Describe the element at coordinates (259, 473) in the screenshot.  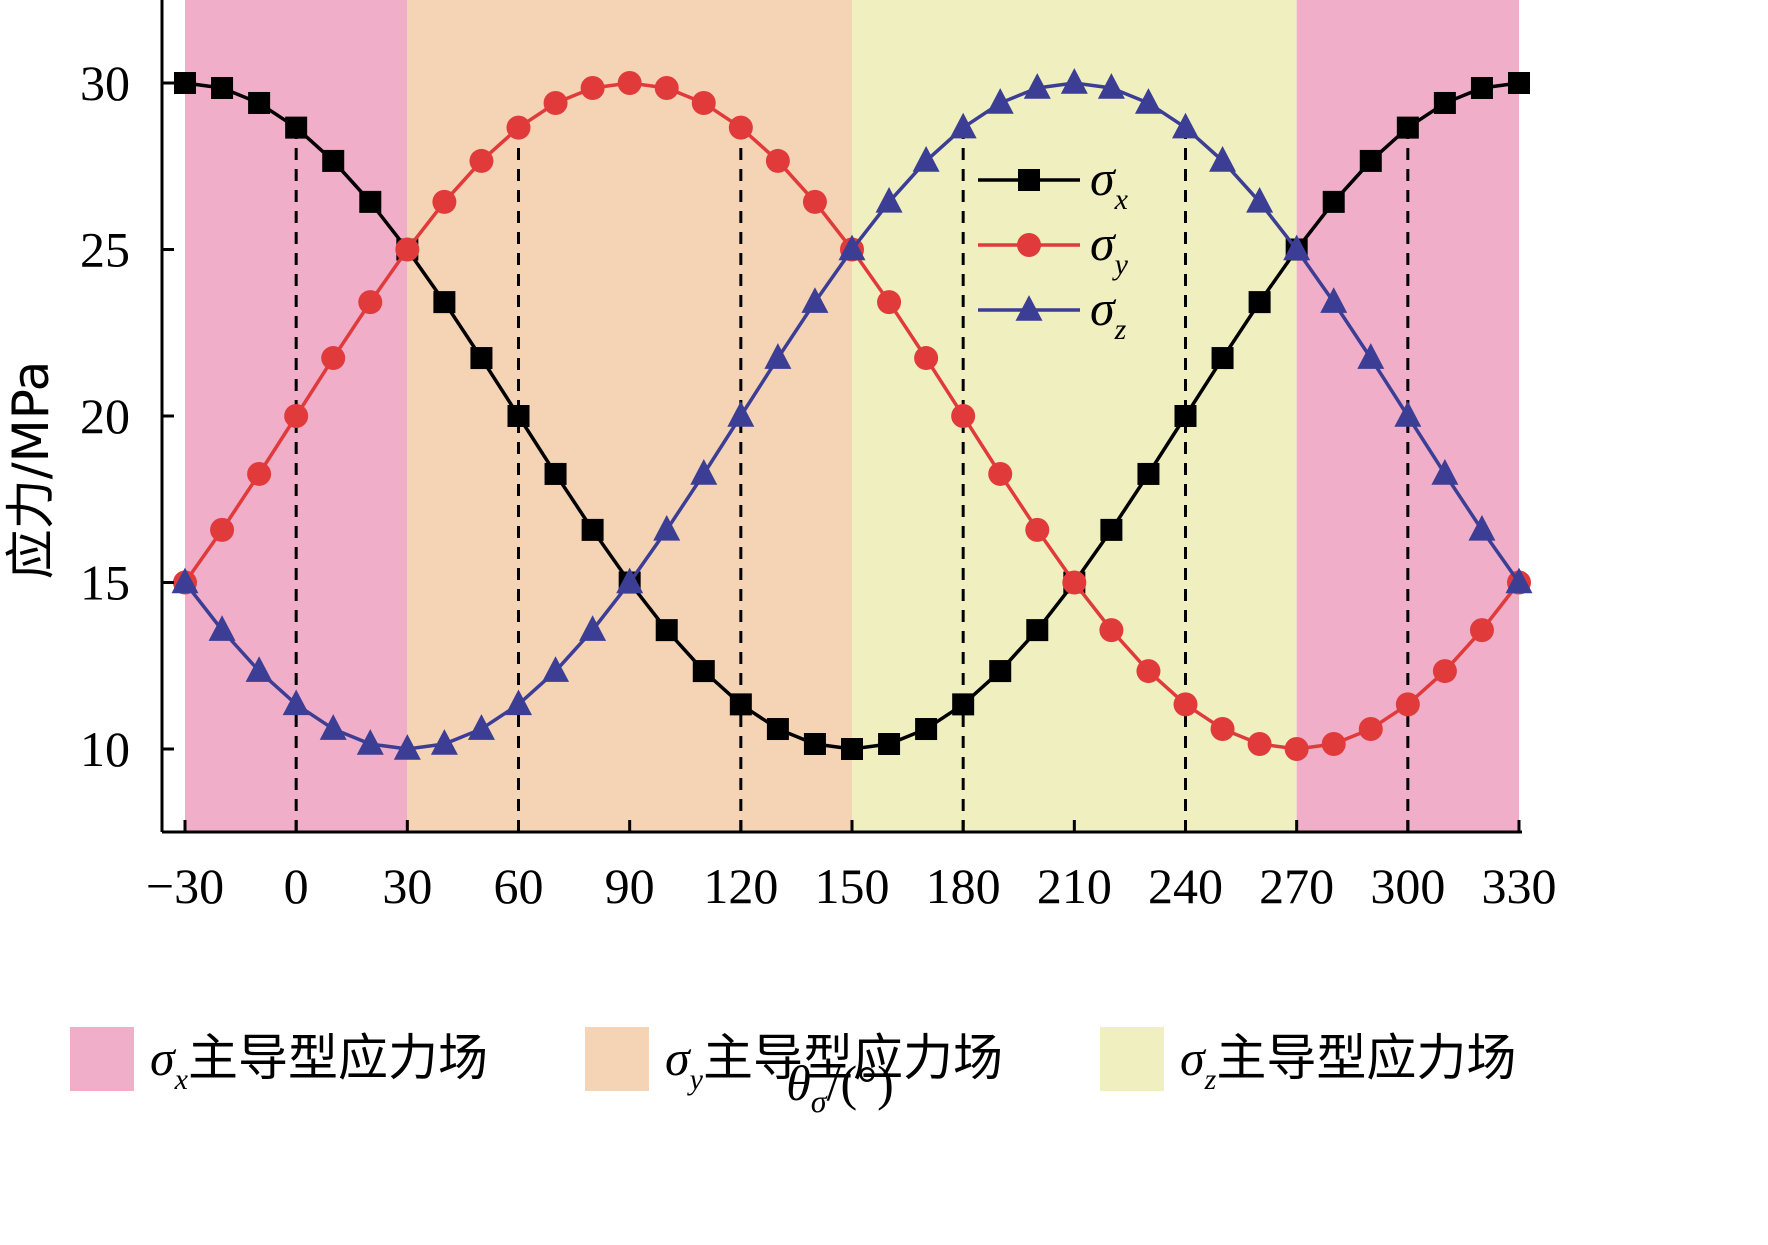
I see `point-y--10` at that location.